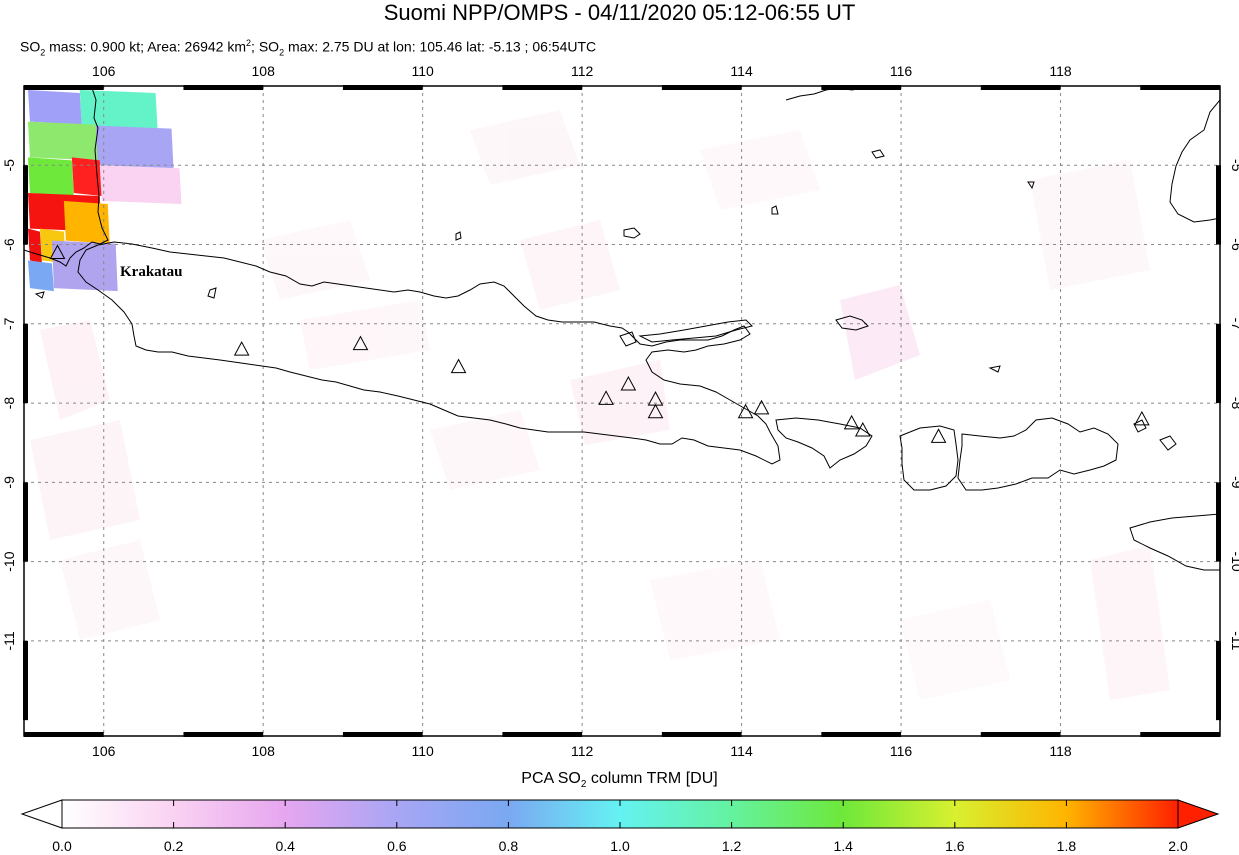 The height and width of the screenshot is (855, 1239). I want to click on lat-tick-label-right: -7, so click(1234, 324).